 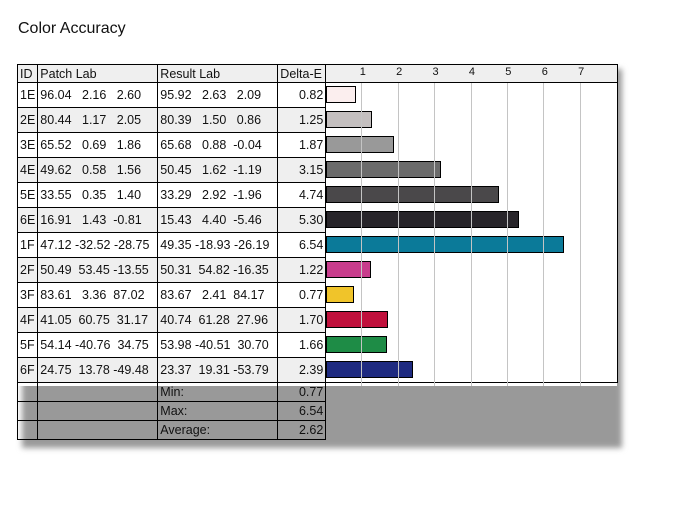 What do you see at coordinates (98, 170) in the screenshot?
I see `row-patch-lab: 49.62 0.58 1.56` at bounding box center [98, 170].